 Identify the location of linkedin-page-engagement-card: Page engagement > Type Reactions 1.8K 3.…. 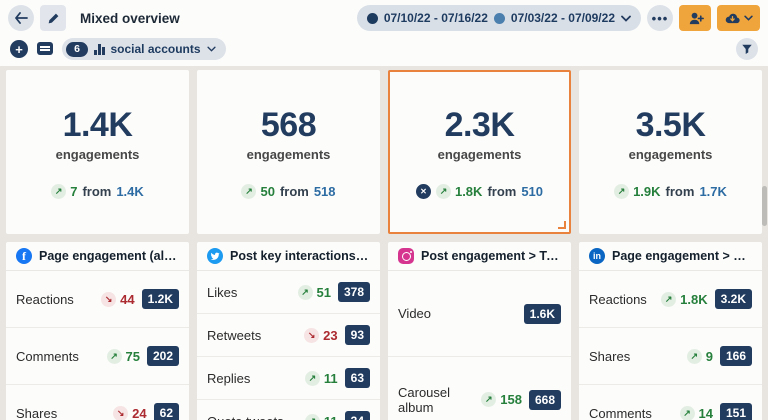
(670, 331).